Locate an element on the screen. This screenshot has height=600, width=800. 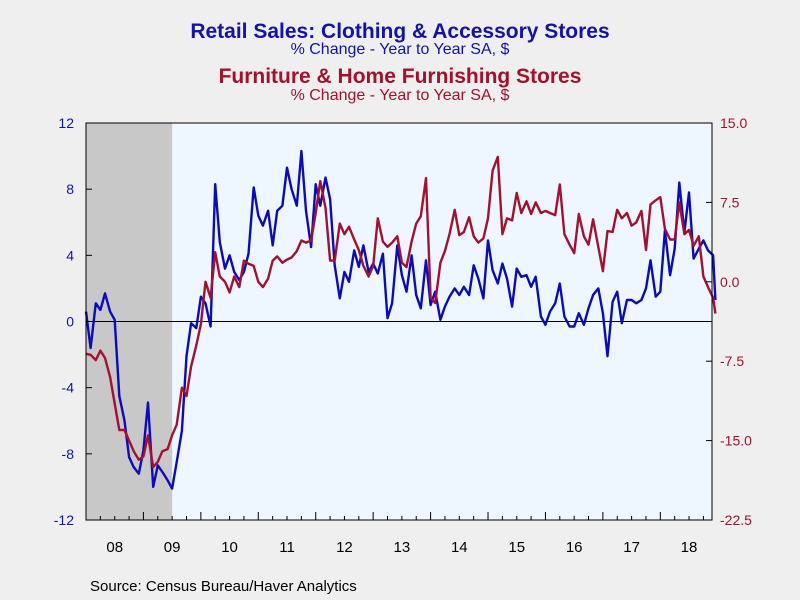
x-axis-tick-label: 15 is located at coordinates (516, 547).